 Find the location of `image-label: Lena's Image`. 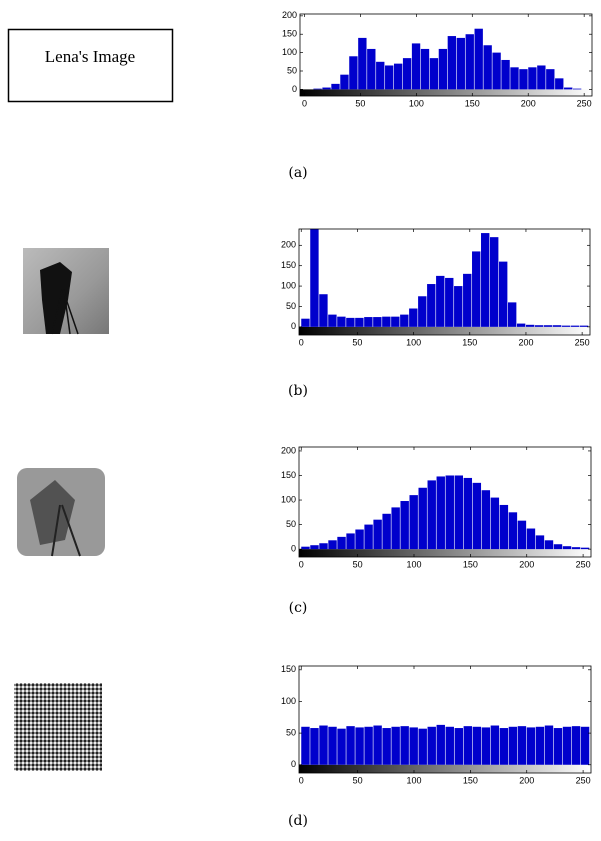

image-label: Lena's Image is located at coordinates (90, 56).